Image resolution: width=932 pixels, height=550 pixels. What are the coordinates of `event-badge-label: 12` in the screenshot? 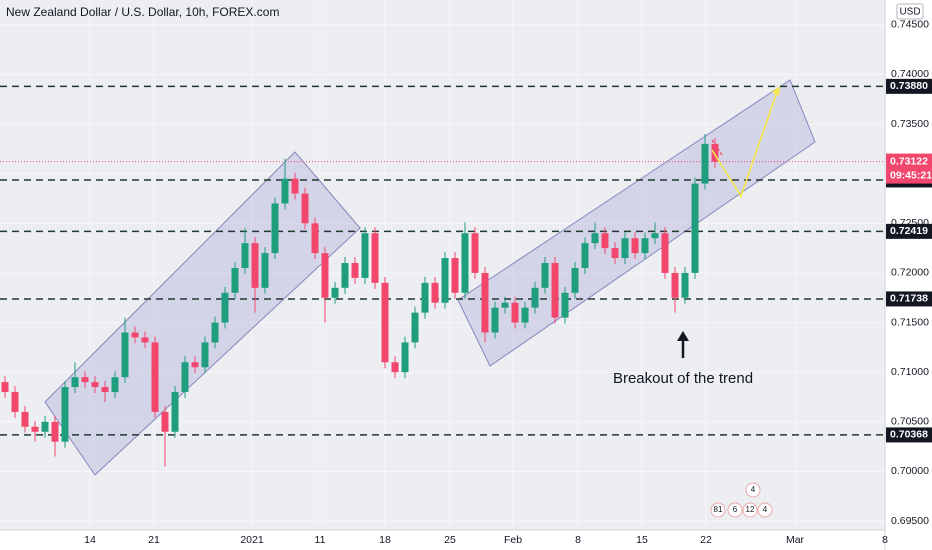 It's located at (750, 509).